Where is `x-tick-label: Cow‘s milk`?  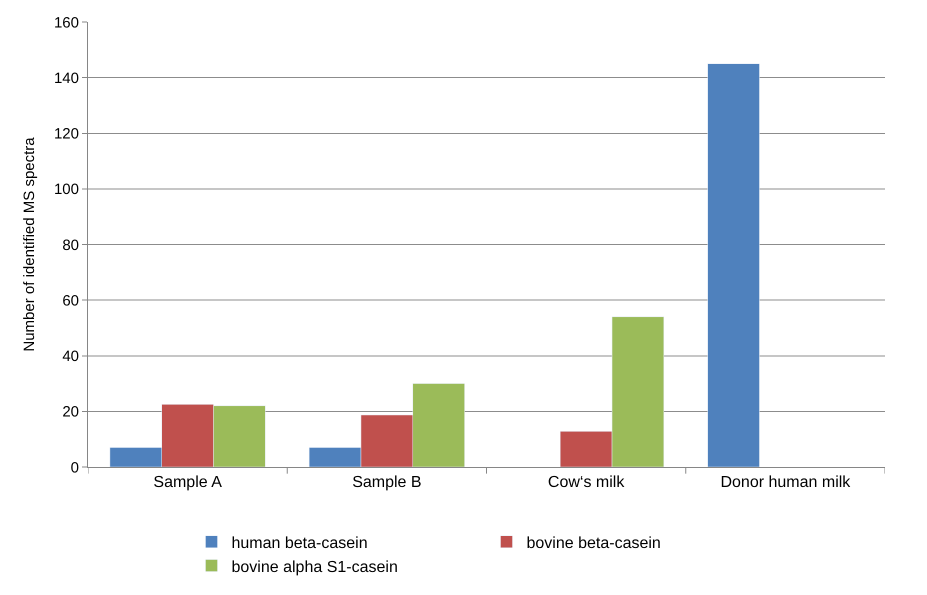
x-tick-label: Cow‘s milk is located at coordinates (587, 483).